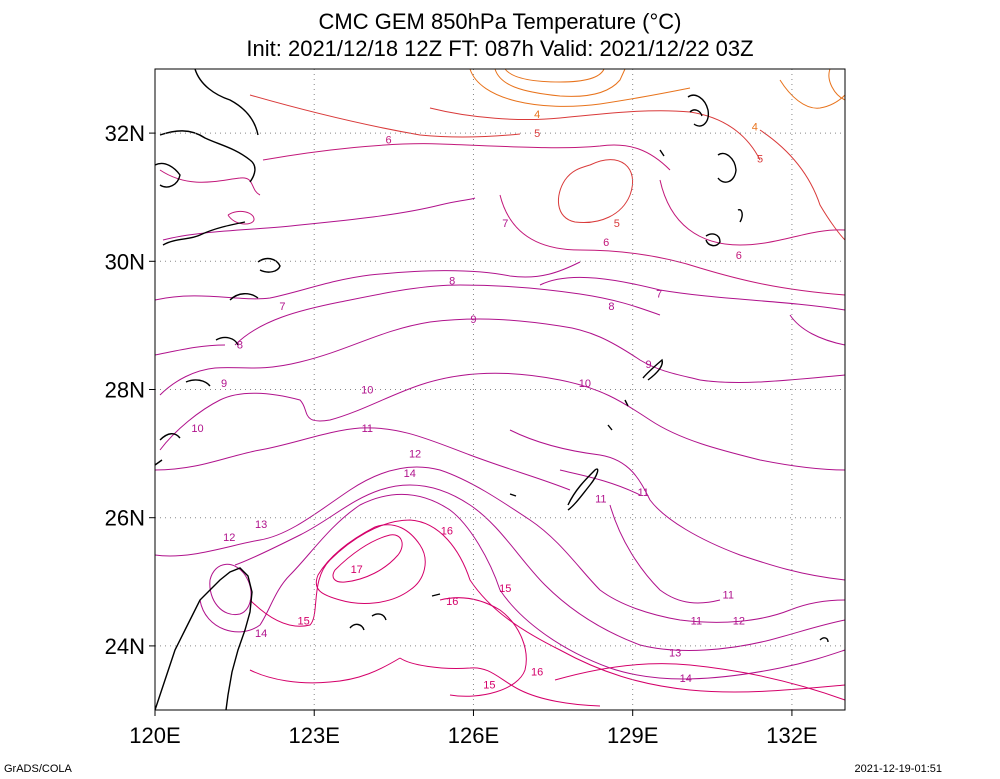 This screenshot has width=1000, height=779. Describe the element at coordinates (898, 769) in the screenshot. I see `footer-timestamp: 2021-12-19-01:51` at that location.